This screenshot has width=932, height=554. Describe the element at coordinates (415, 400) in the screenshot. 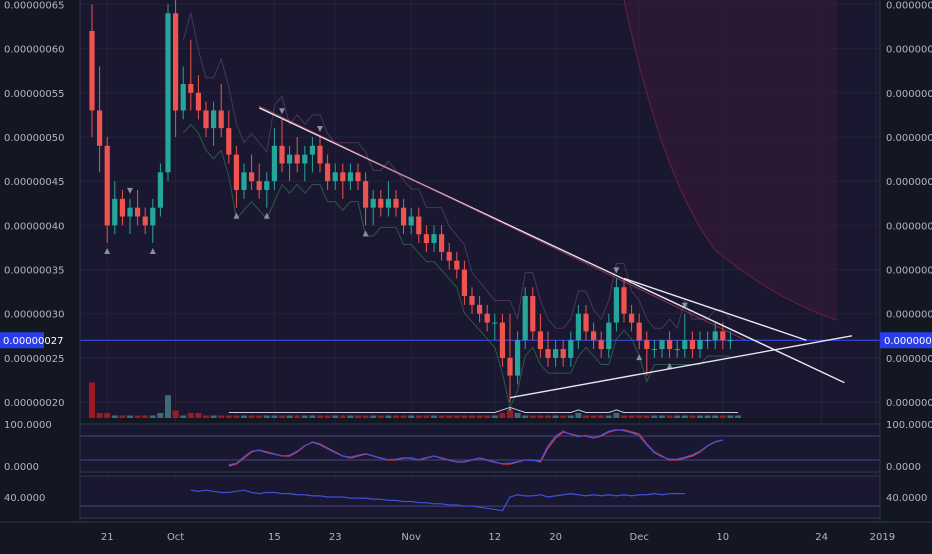

I see `volume-pane` at that location.